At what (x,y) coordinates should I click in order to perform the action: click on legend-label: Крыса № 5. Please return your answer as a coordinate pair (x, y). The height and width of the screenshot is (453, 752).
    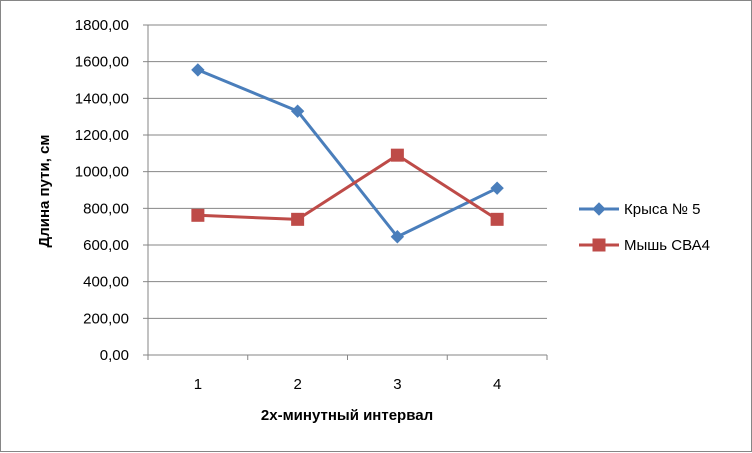
    Looking at the image, I should click on (662, 209).